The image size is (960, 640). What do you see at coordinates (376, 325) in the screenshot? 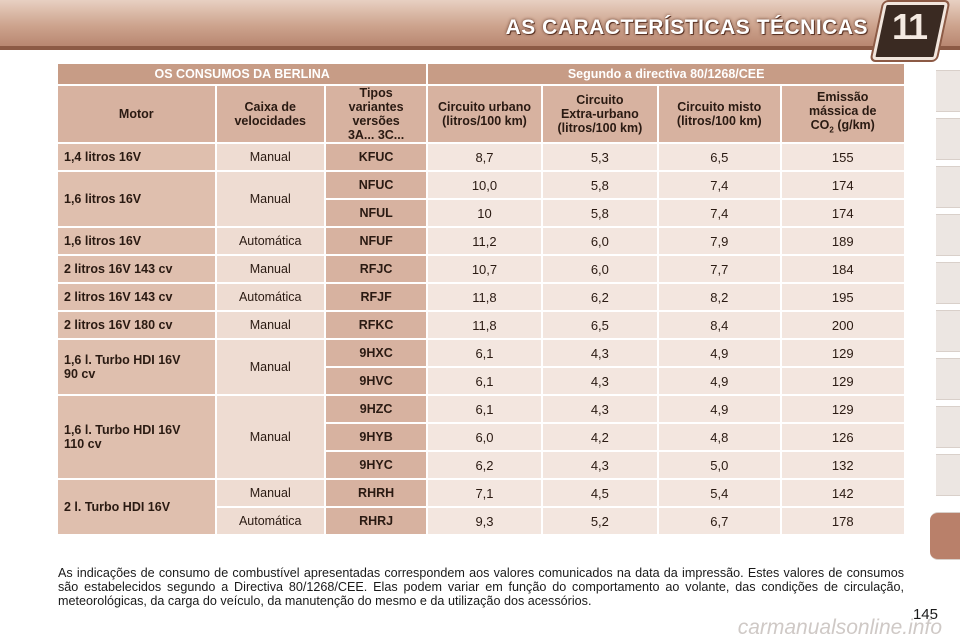
I see `variant-code-cell: RFKC` at bounding box center [376, 325].